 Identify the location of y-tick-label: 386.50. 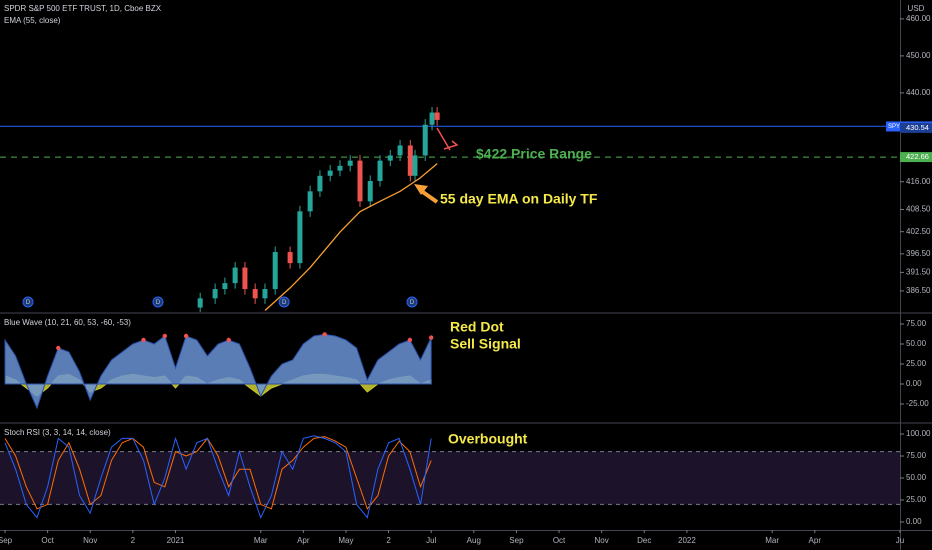
(918, 290).